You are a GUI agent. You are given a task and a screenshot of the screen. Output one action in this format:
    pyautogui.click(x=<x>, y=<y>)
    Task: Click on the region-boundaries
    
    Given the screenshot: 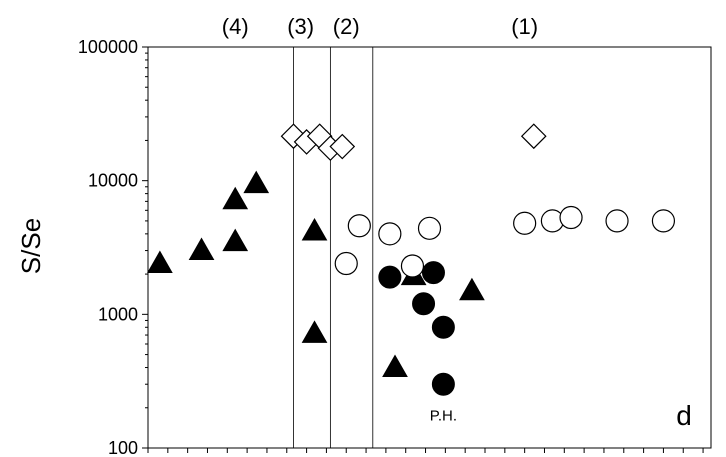 What is the action you would take?
    pyautogui.click(x=333, y=247)
    